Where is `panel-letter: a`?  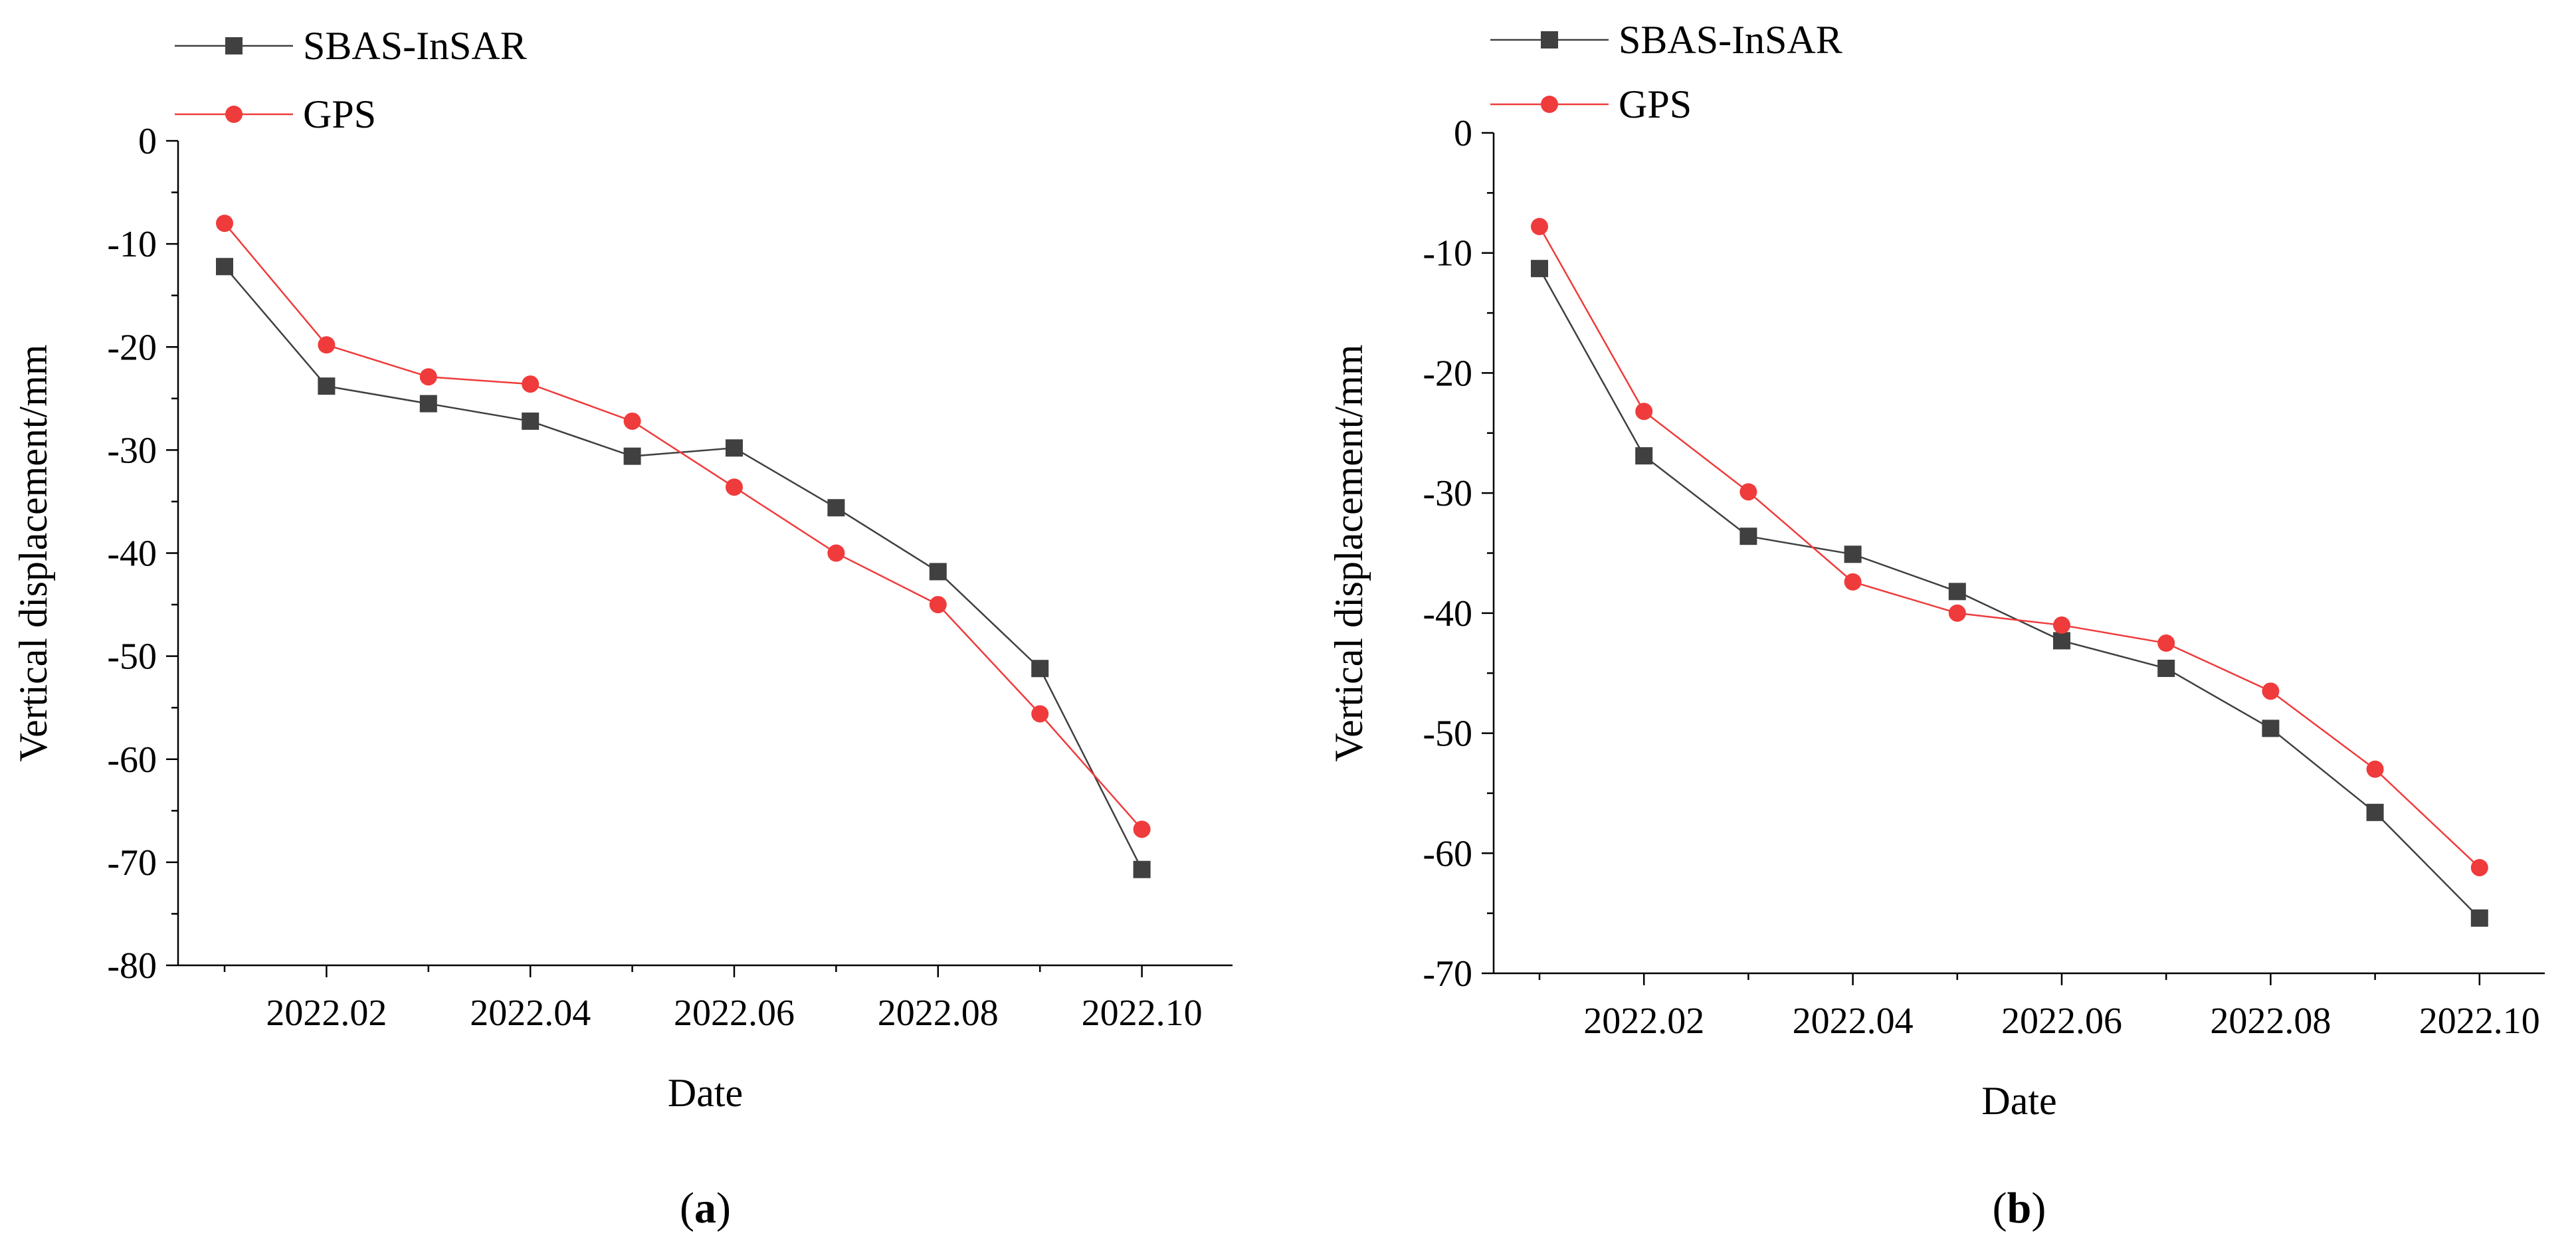 panel-letter: a is located at coordinates (705, 1208).